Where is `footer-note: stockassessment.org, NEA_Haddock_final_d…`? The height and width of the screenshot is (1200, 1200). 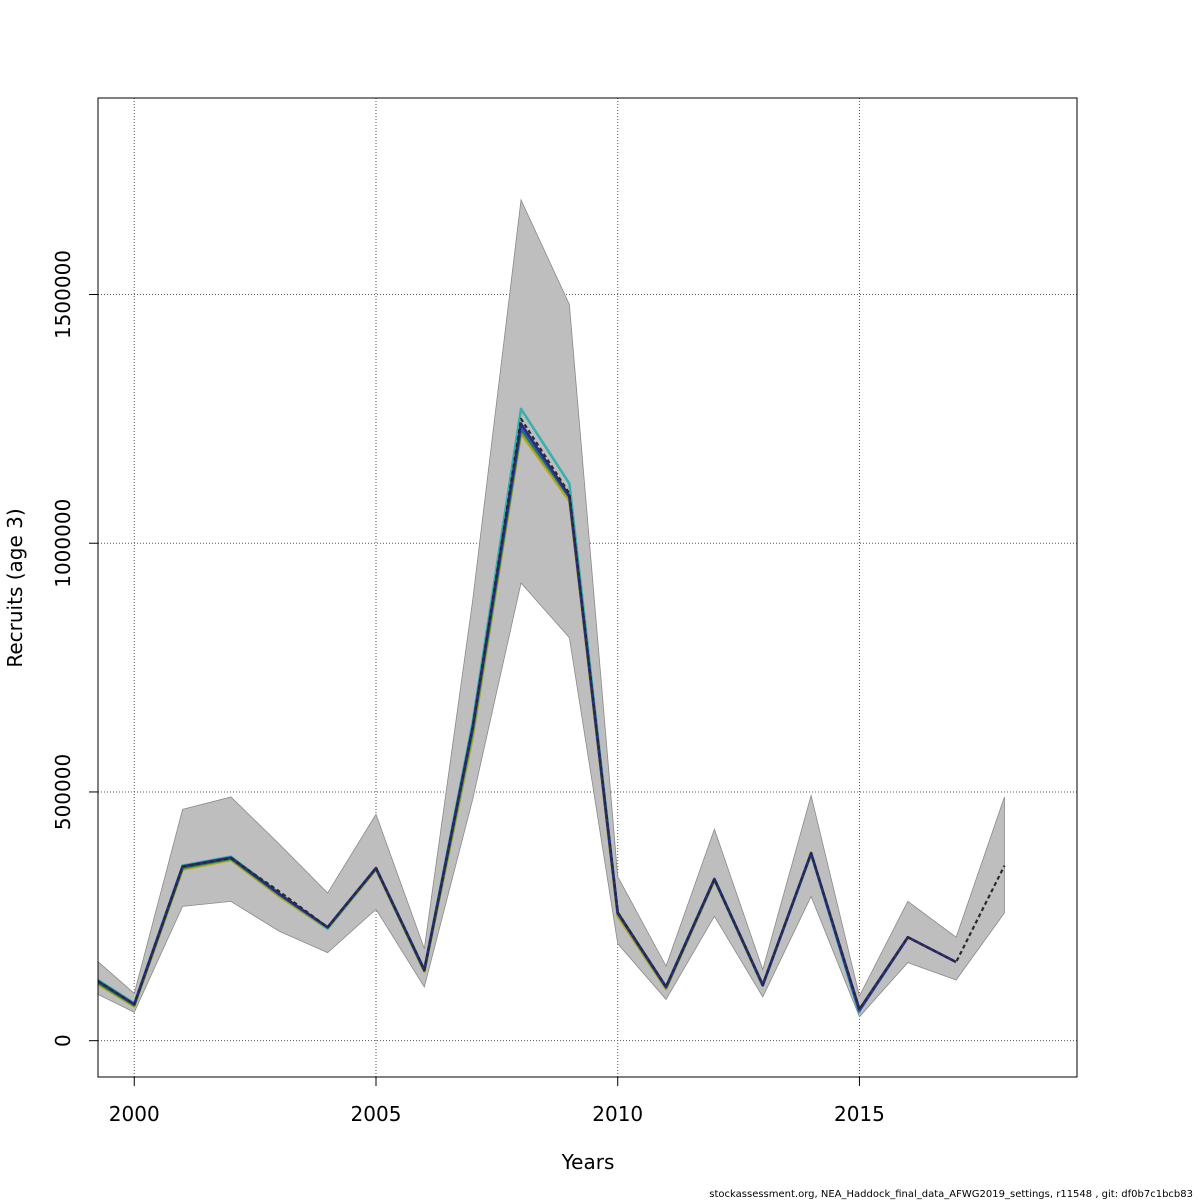 footer-note: stockassessment.org, NEA_Haddock_final_d… is located at coordinates (951, 1194).